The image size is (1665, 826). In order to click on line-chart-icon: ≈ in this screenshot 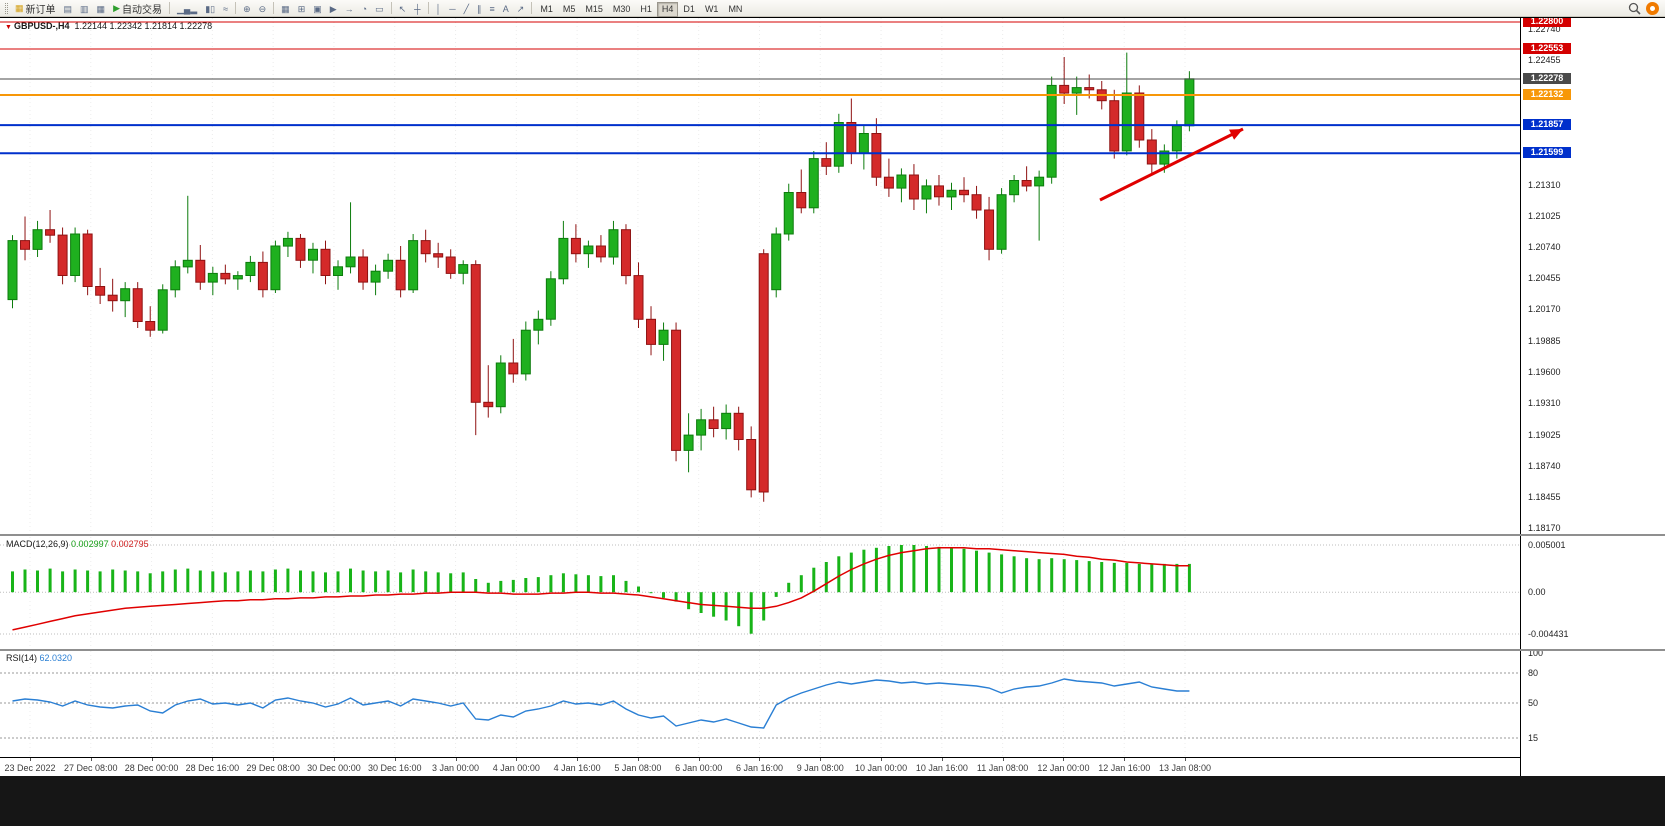, I will do `click(225, 9)`.